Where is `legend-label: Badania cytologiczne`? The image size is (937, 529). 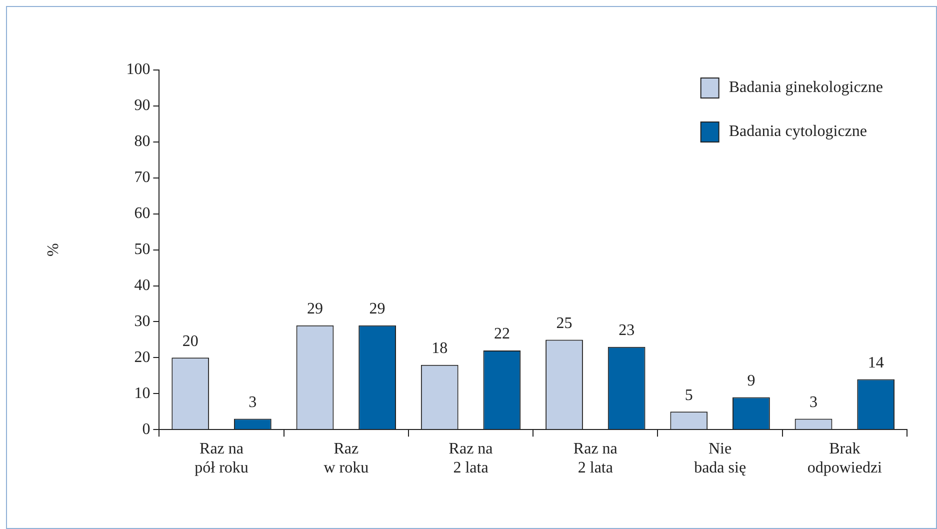
legend-label: Badania cytologiczne is located at coordinates (798, 131).